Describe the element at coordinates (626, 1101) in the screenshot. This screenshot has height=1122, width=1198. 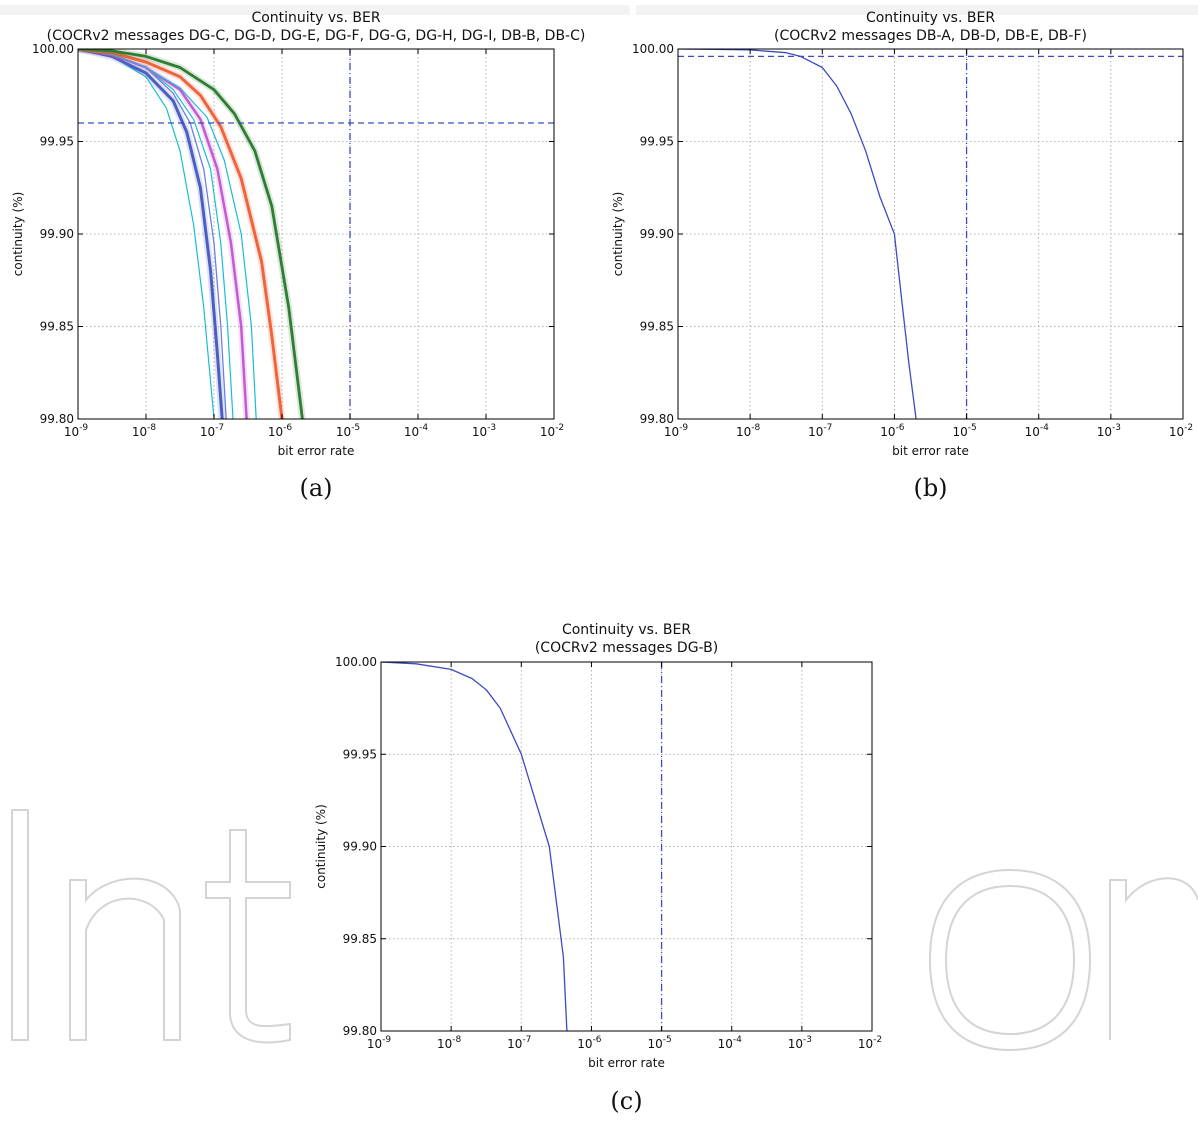
I see `panel-caption: (c)` at that location.